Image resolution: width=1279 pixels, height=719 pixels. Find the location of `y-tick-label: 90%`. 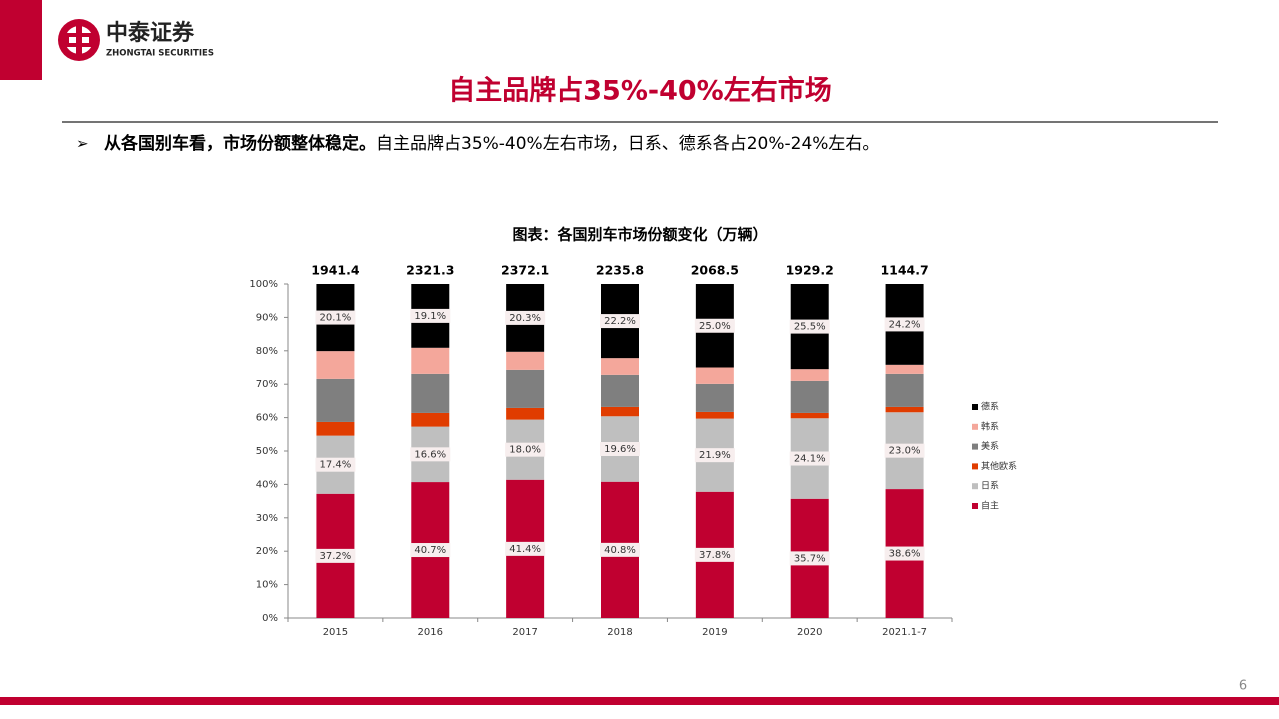

y-tick-label: 90% is located at coordinates (267, 317).